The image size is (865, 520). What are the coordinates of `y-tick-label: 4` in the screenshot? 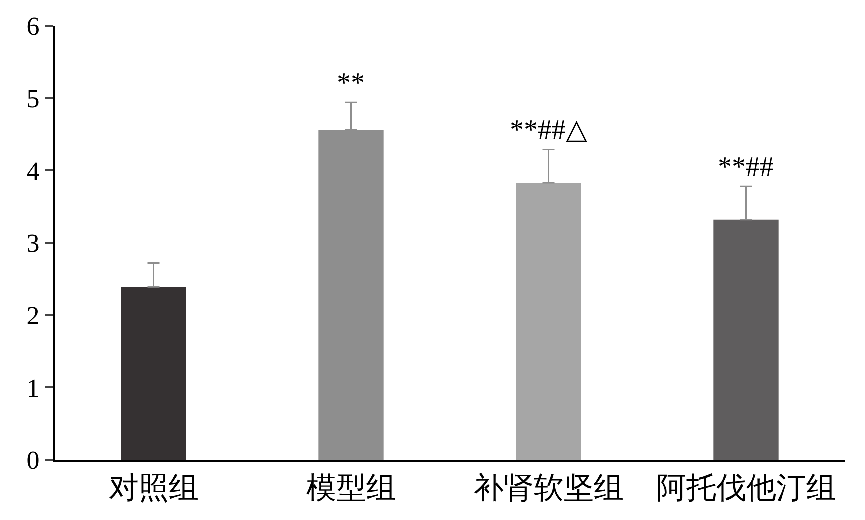 It's located at (33, 171).